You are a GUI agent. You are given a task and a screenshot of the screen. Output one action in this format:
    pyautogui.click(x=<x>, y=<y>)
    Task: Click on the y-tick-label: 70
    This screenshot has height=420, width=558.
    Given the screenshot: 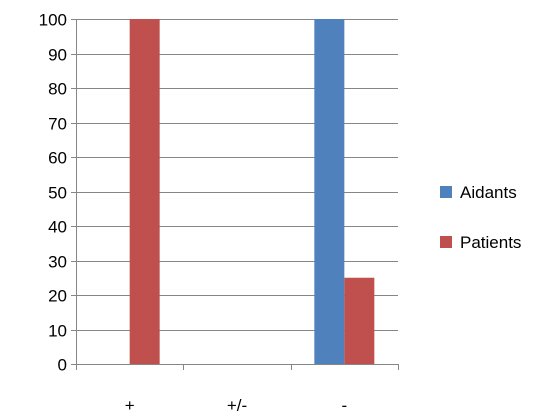 What is the action you would take?
    pyautogui.click(x=57, y=124)
    